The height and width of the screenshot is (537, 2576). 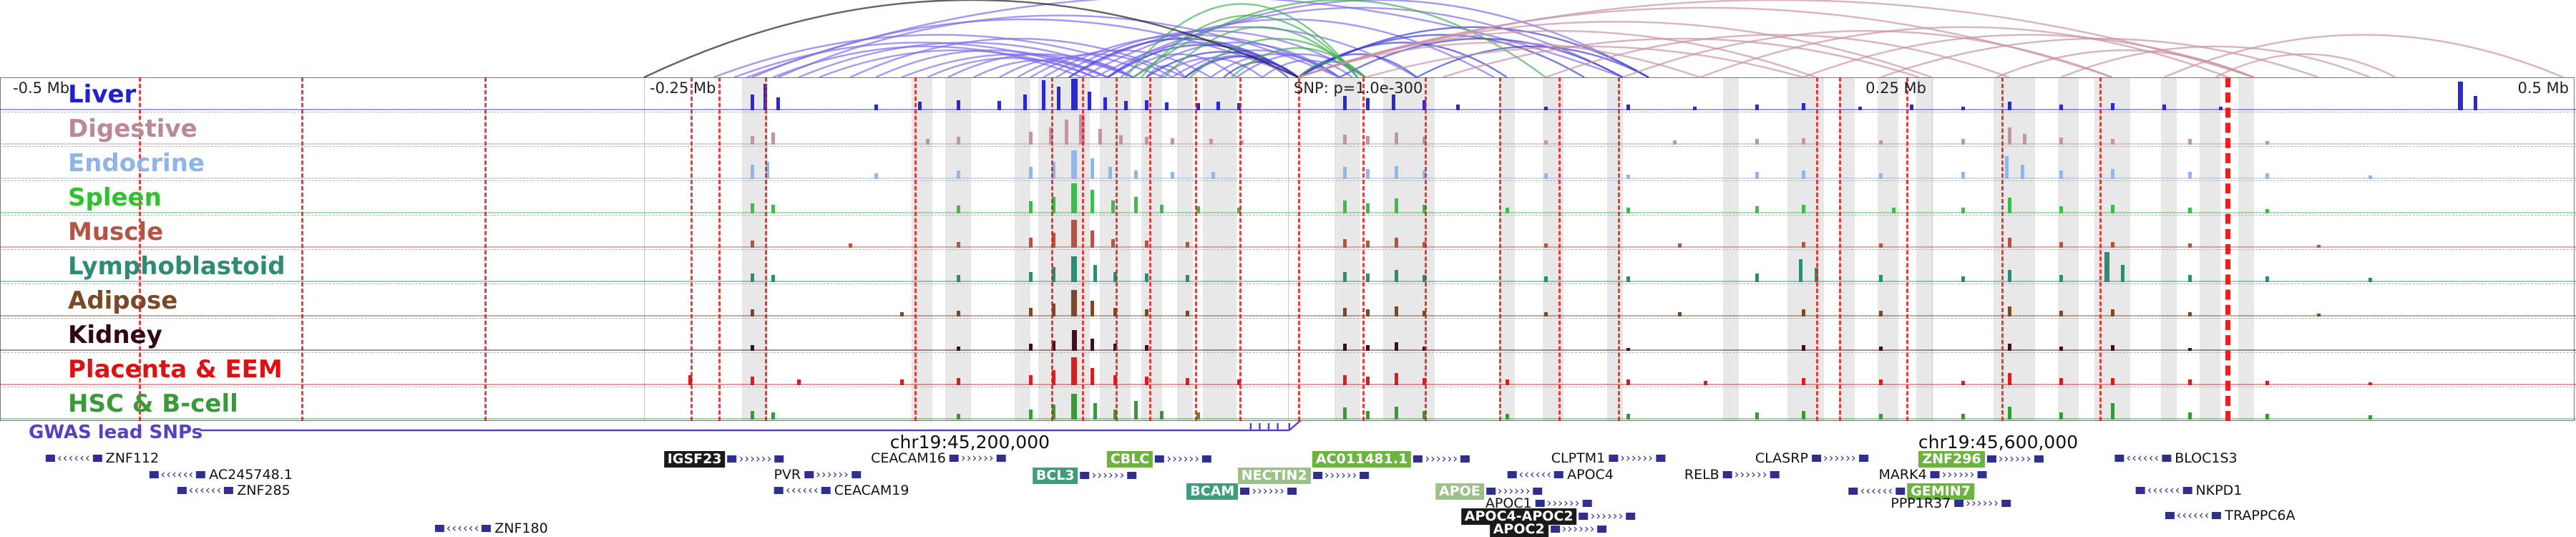 I want to click on gene-apoc4-apoc2: APOC4-APOC2 ››››››, so click(x=1548, y=516).